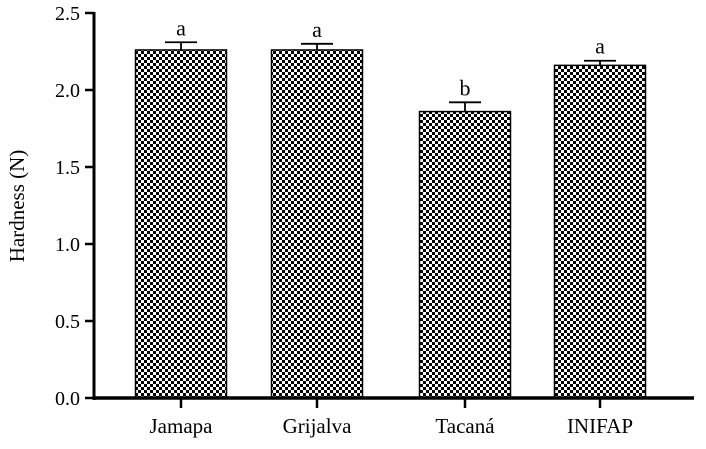 The image size is (706, 449). What do you see at coordinates (17, 206) in the screenshot?
I see `y-axis-label: Hardness (N)` at bounding box center [17, 206].